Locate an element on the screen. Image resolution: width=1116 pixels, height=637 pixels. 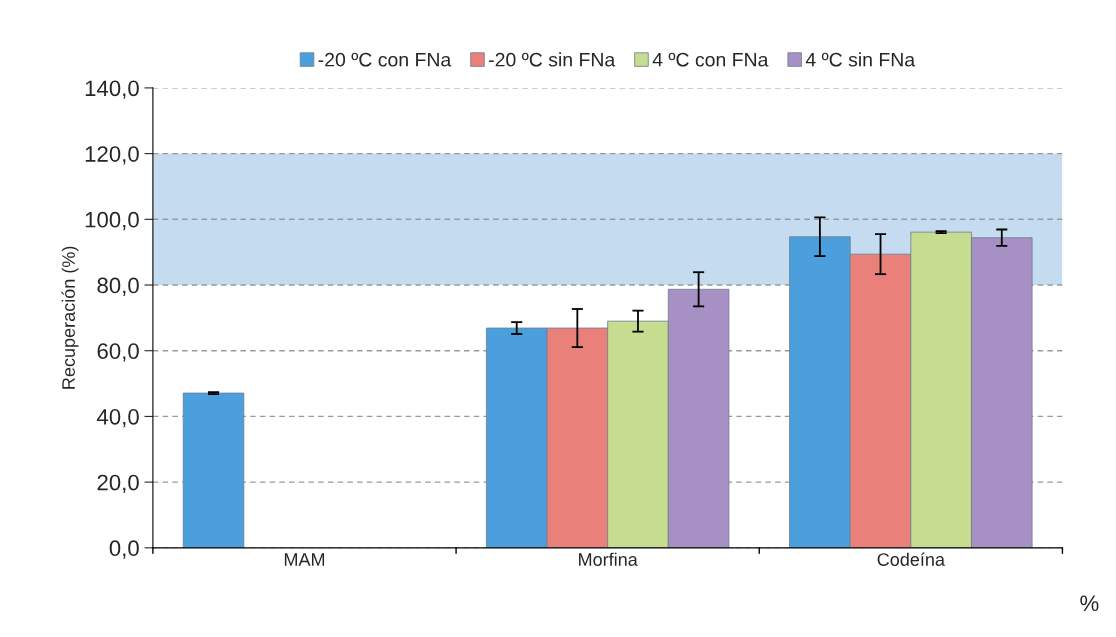
y-tick-label: 20,0 is located at coordinates (118, 484).